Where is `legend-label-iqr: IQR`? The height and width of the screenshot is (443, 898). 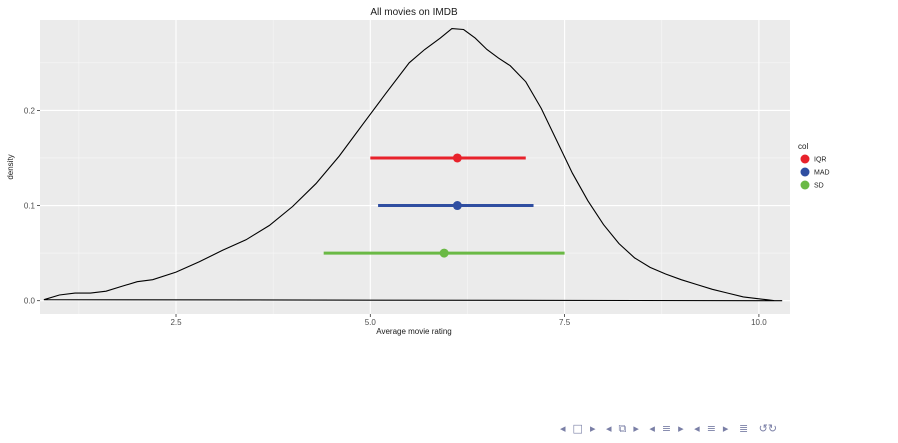
legend-label-iqr: IQR is located at coordinates (820, 160).